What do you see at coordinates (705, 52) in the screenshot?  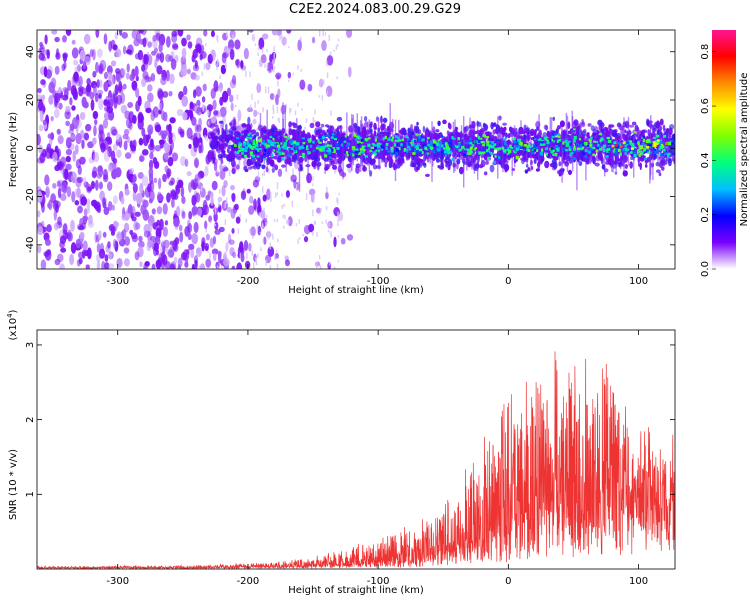 I see `colorbar-tick-label: 0.8` at bounding box center [705, 52].